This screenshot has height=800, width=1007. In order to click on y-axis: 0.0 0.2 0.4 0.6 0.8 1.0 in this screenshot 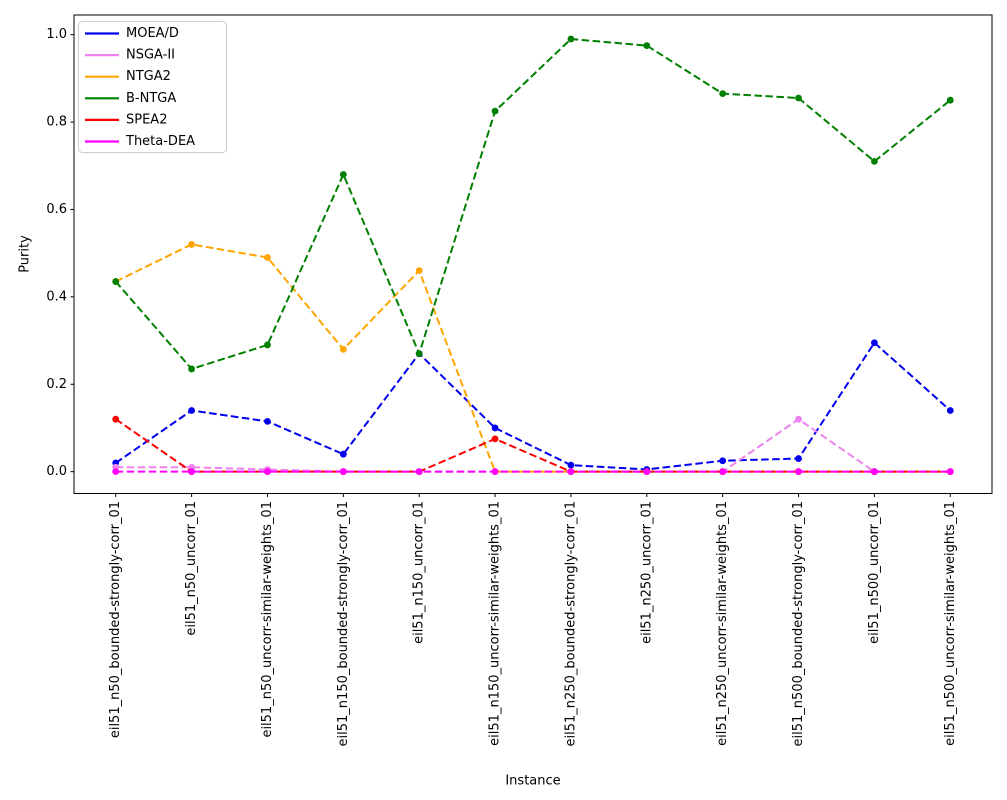, I will do `click(60, 253)`.